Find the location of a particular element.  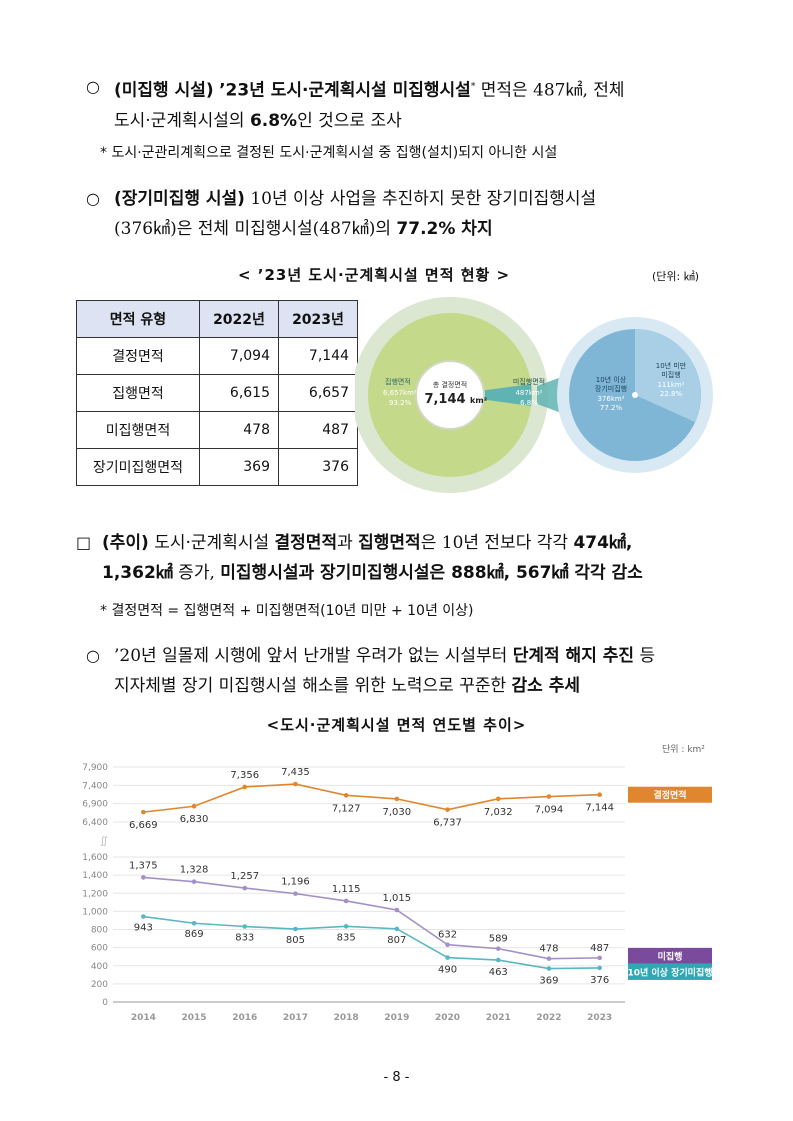

svg-text: 6.8% is located at coordinates (529, 403).